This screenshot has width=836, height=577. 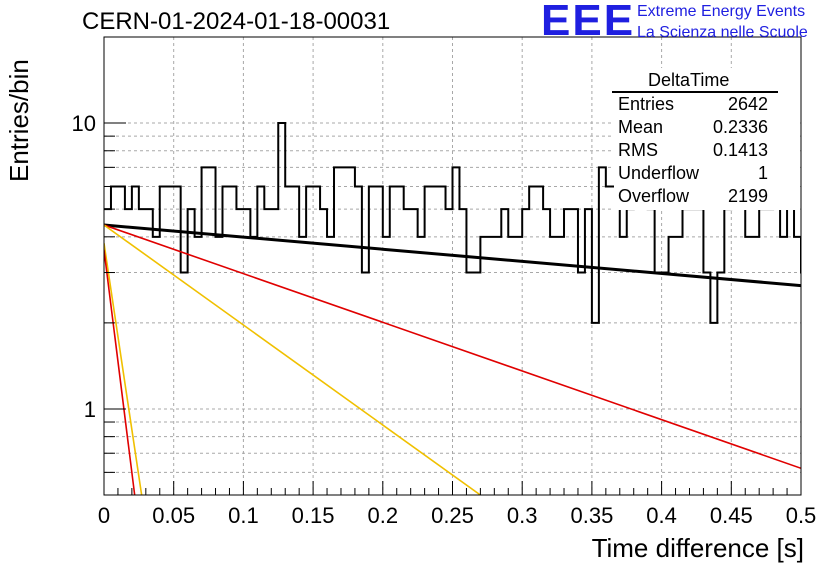 What do you see at coordinates (659, 173) in the screenshot?
I see `stats-key: Underflow` at bounding box center [659, 173].